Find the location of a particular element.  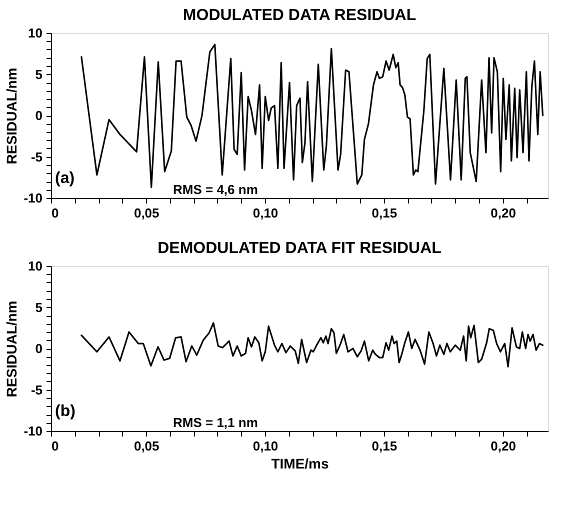

chart-title: MODULATED DATA RESIDUAL is located at coordinates (299, 15).